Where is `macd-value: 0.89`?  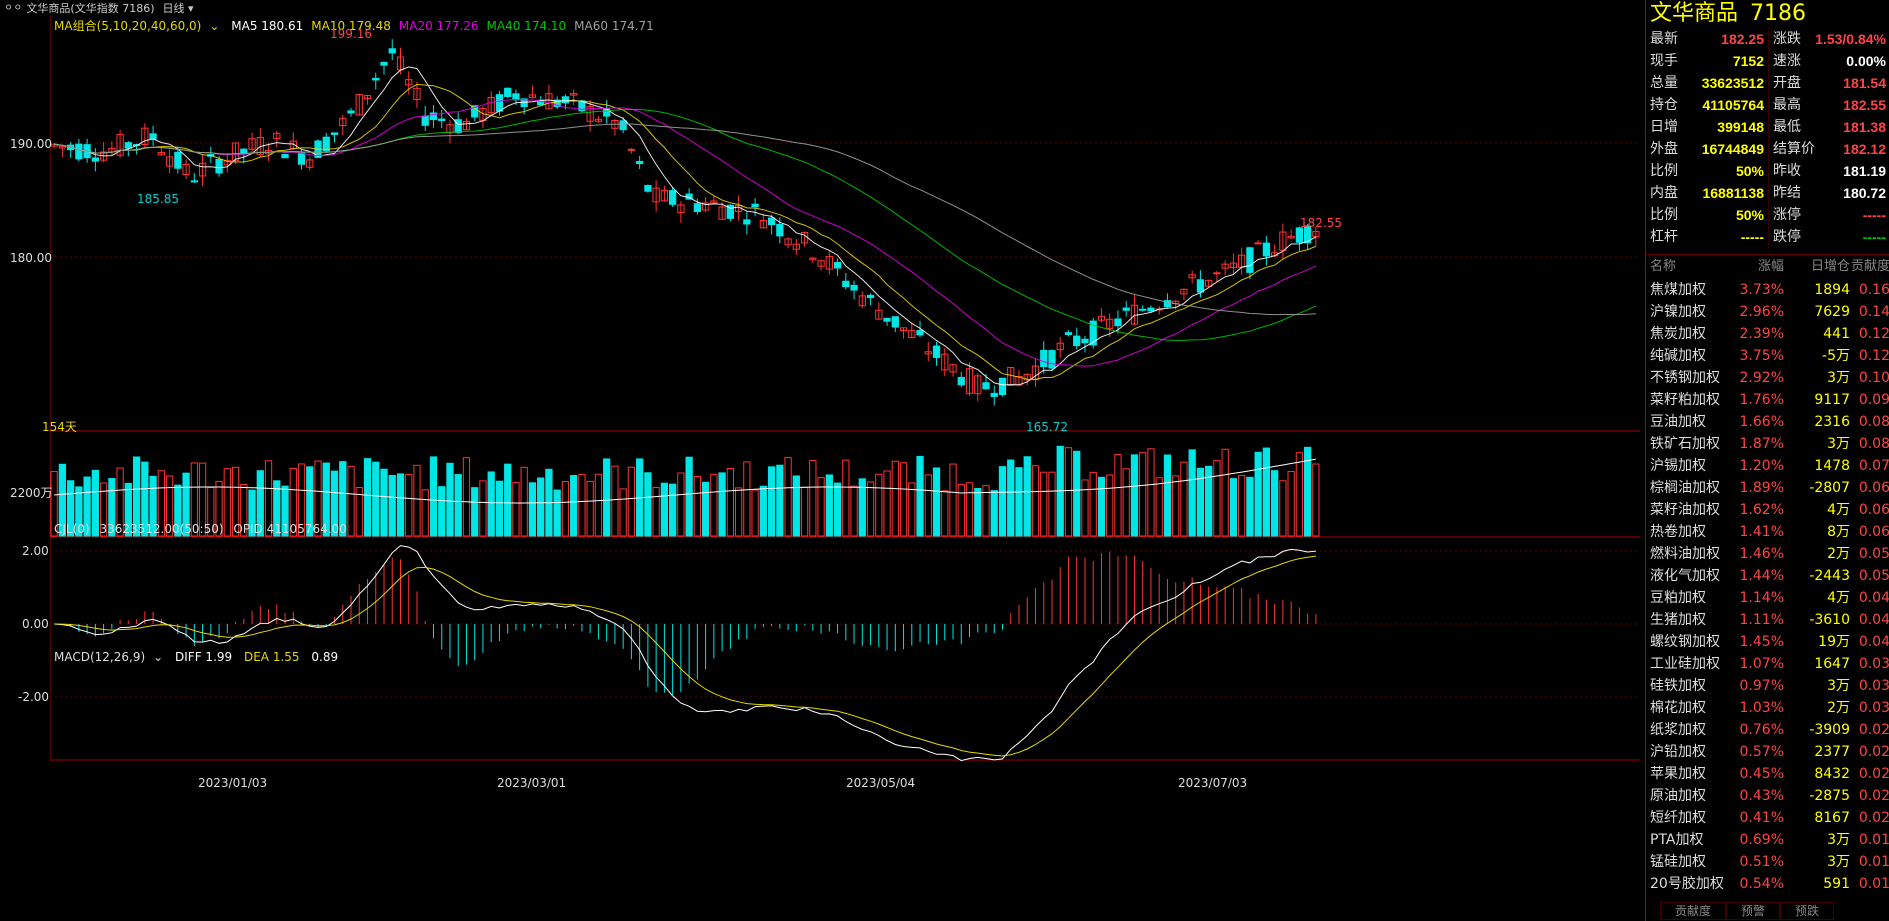 macd-value: 0.89 is located at coordinates (325, 657).